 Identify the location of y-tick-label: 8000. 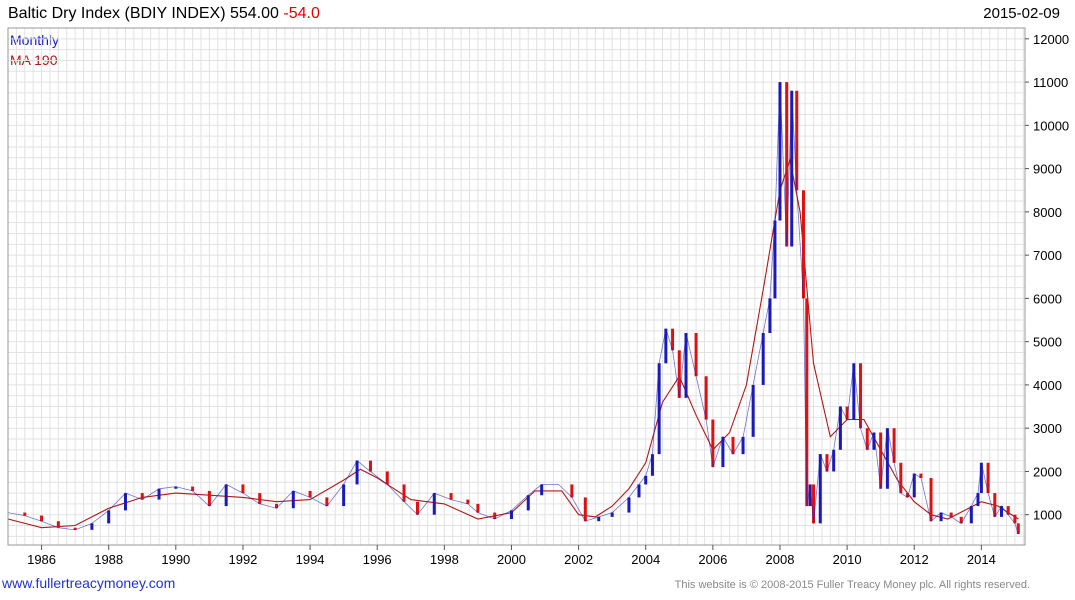
(1047, 212).